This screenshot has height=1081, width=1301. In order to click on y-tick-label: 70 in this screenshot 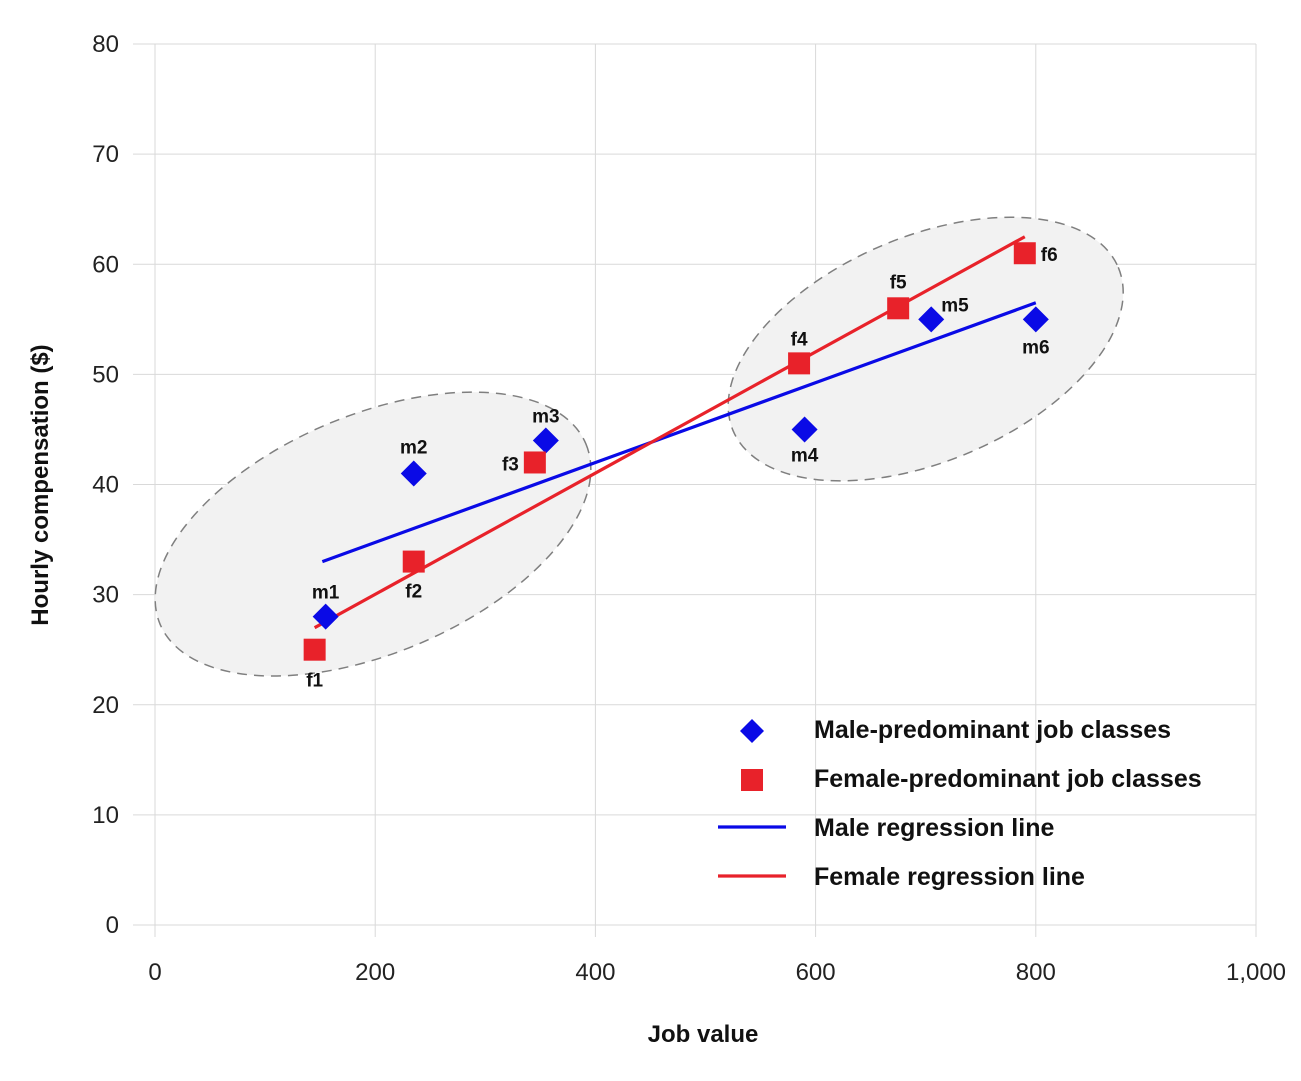, I will do `click(105, 154)`.